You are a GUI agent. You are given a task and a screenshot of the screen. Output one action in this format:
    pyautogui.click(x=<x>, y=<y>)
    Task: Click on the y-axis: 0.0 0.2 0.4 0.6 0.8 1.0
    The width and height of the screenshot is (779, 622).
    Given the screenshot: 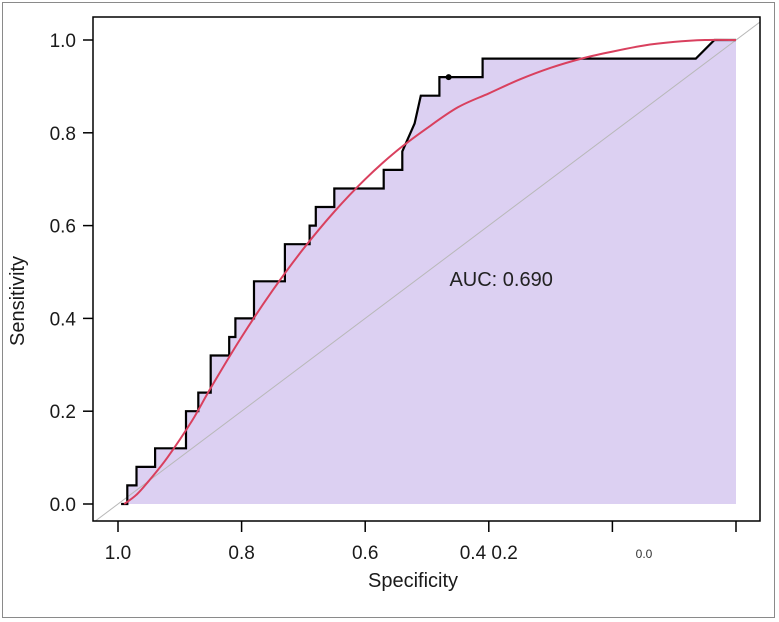 What is the action you would take?
    pyautogui.click(x=71, y=273)
    